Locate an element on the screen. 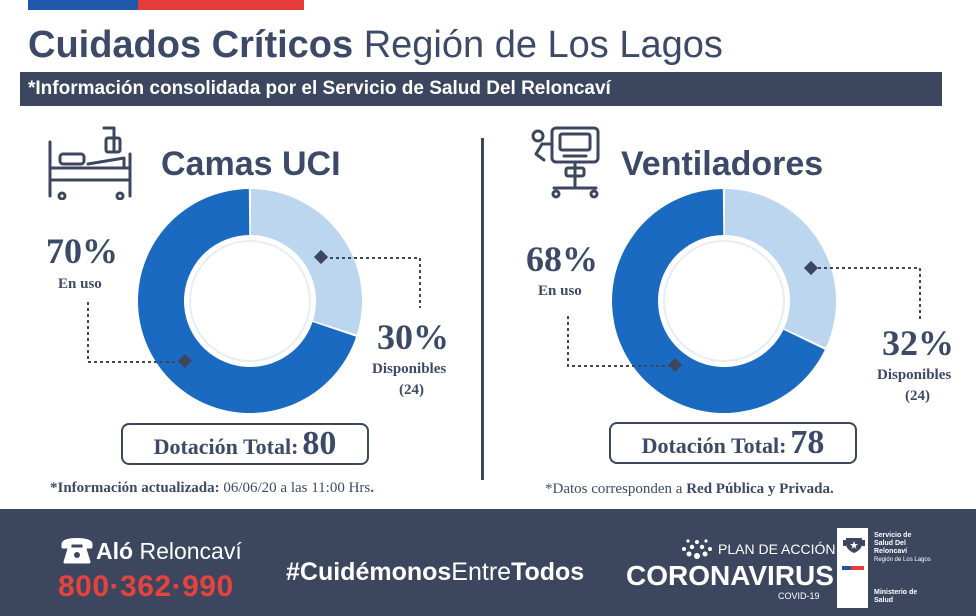 The width and height of the screenshot is (976, 616). minsal-line-5: Ministerio de is located at coordinates (896, 592).